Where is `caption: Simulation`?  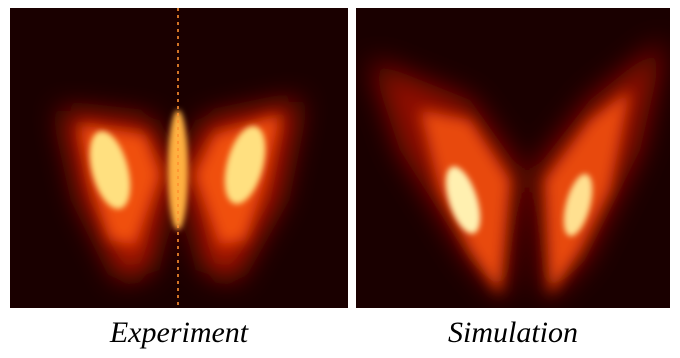
caption: Simulation is located at coordinates (513, 332).